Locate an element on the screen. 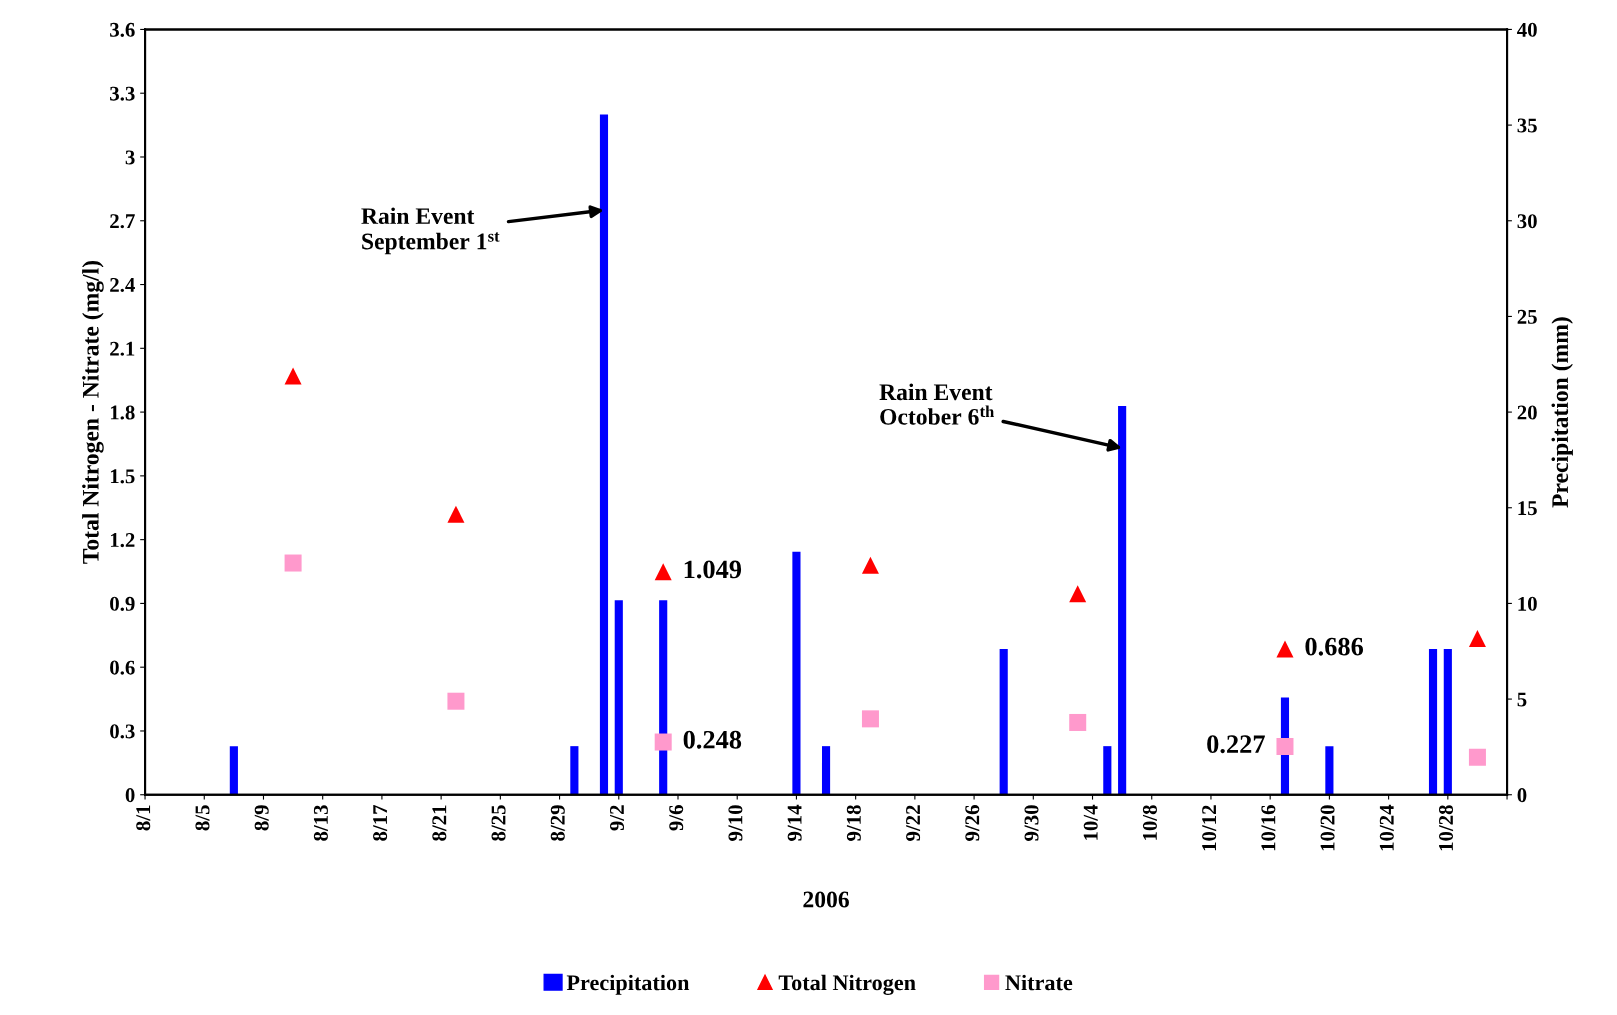 The height and width of the screenshot is (1015, 1617). y-tick-label: 3 is located at coordinates (130, 157).